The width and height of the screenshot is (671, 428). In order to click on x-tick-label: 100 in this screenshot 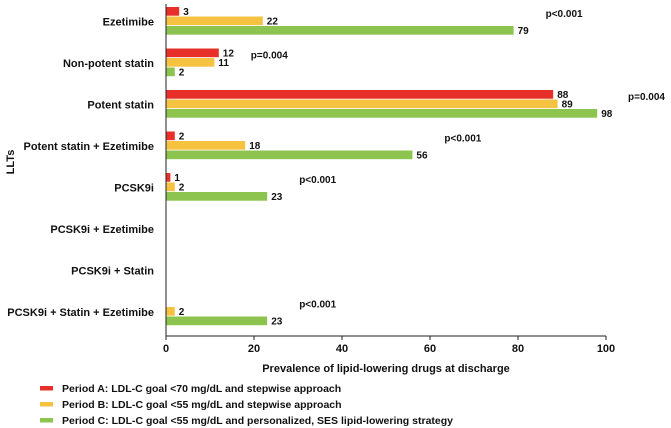, I will do `click(606, 349)`.